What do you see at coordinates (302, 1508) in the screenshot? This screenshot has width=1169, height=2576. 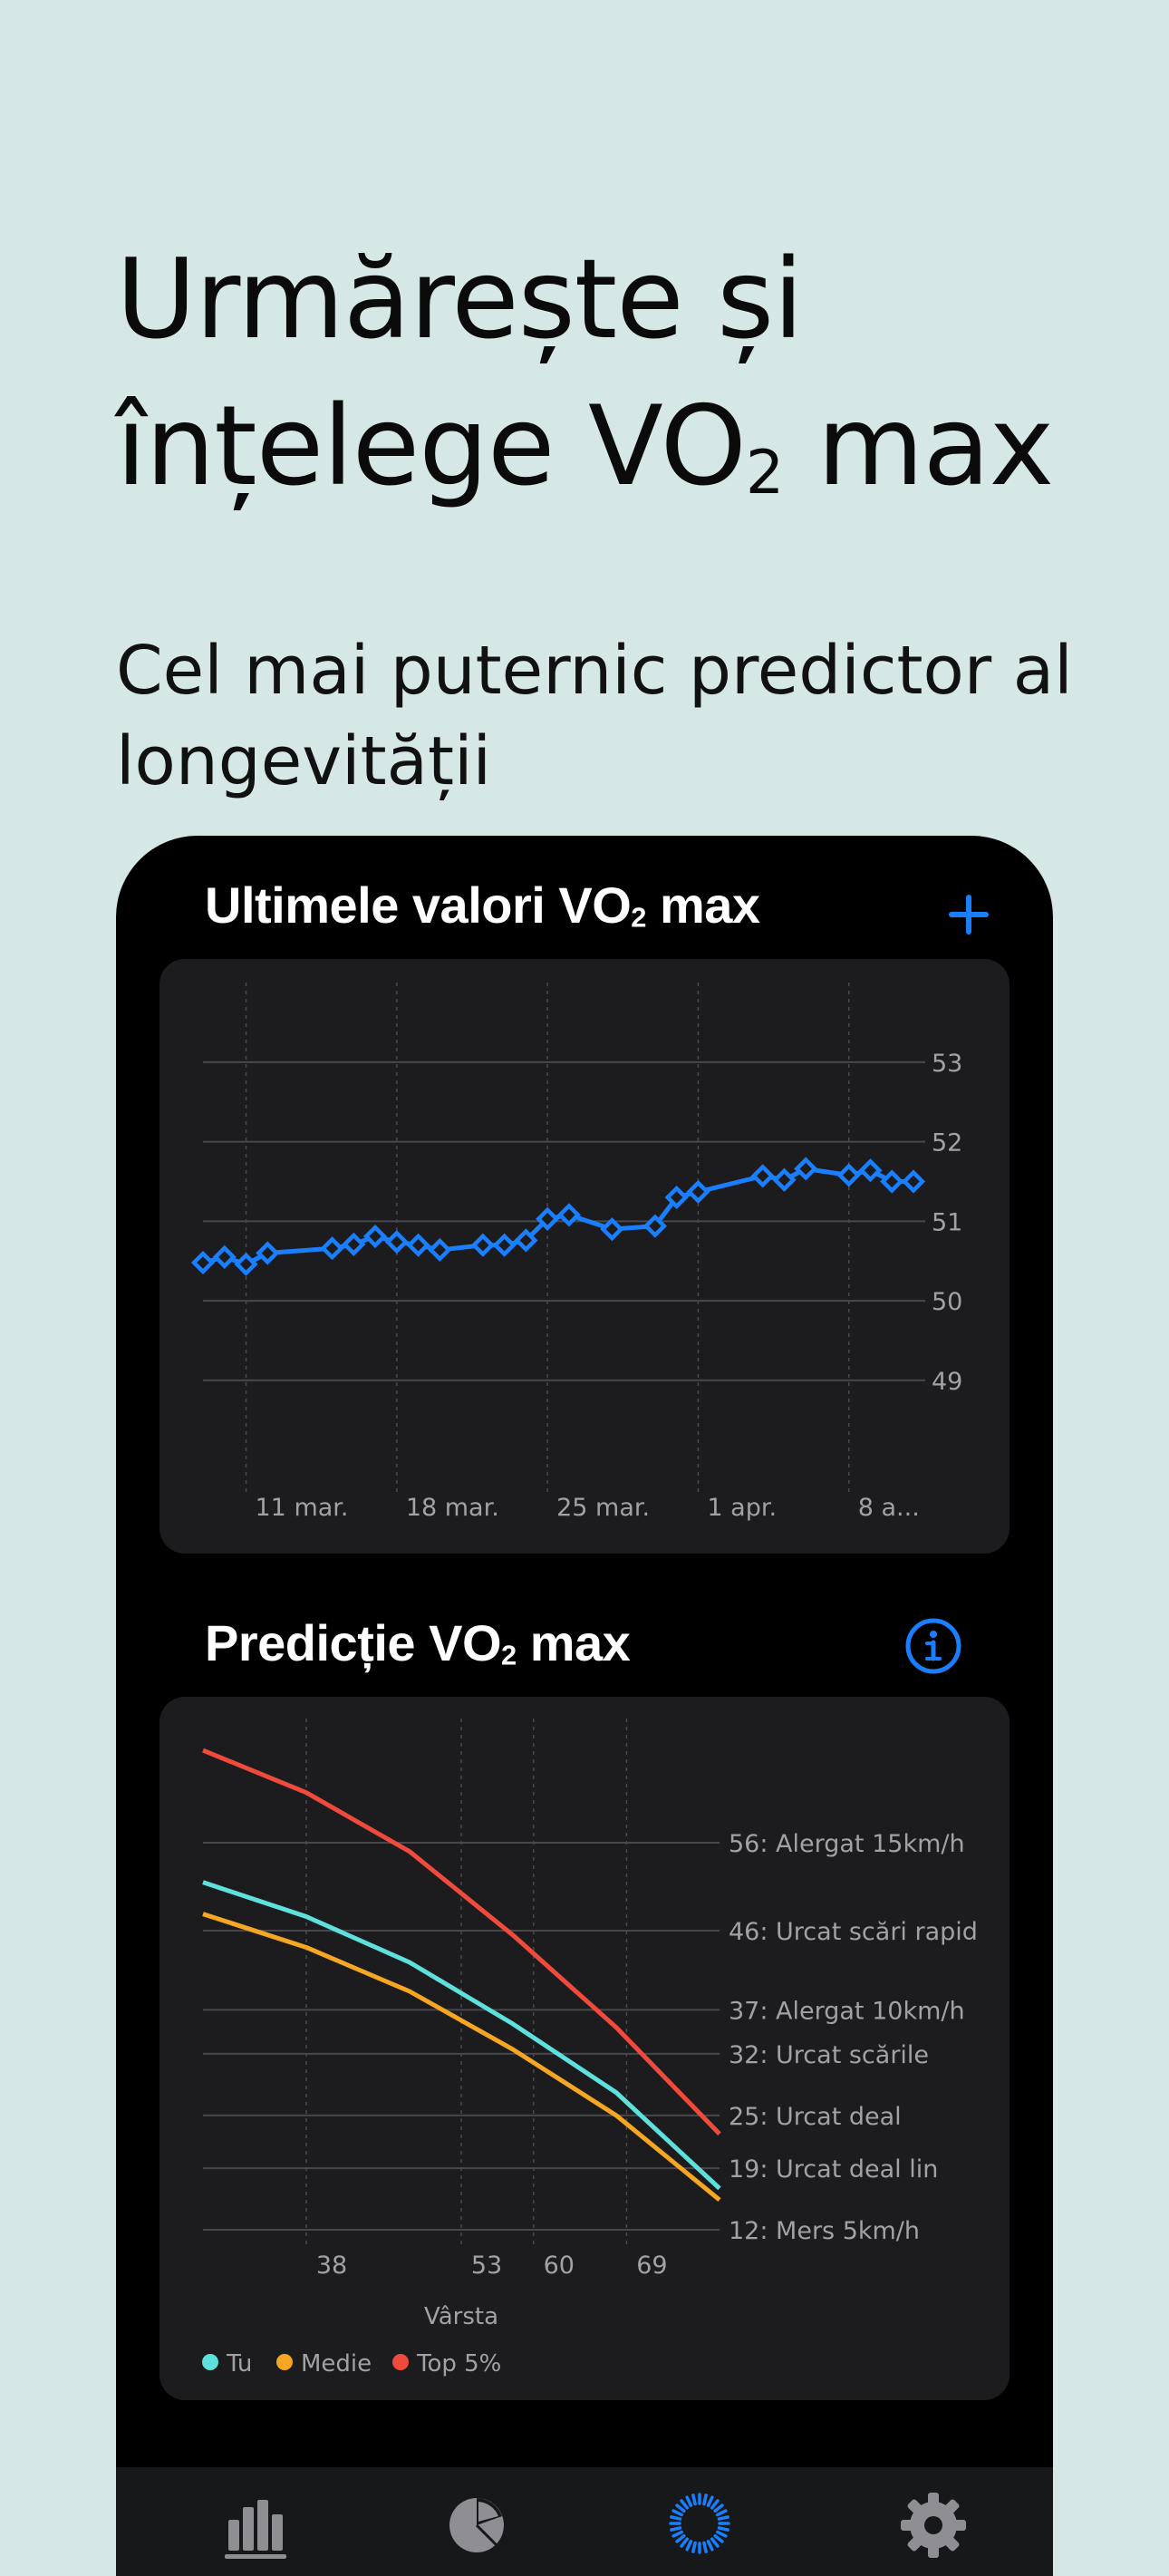 I see `x-tick-label: 11 mar.` at bounding box center [302, 1508].